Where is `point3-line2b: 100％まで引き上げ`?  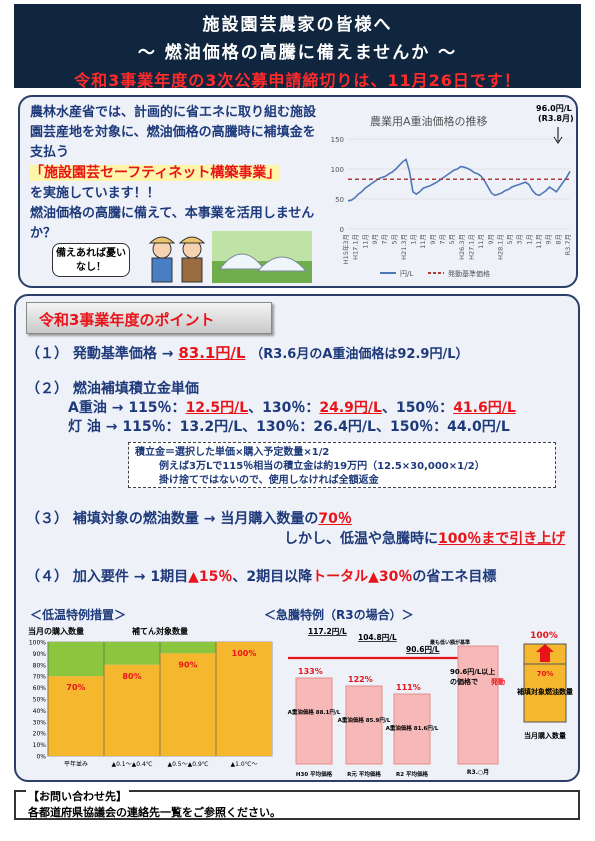 point3-line2b: 100％まで引き上げ is located at coordinates (502, 539).